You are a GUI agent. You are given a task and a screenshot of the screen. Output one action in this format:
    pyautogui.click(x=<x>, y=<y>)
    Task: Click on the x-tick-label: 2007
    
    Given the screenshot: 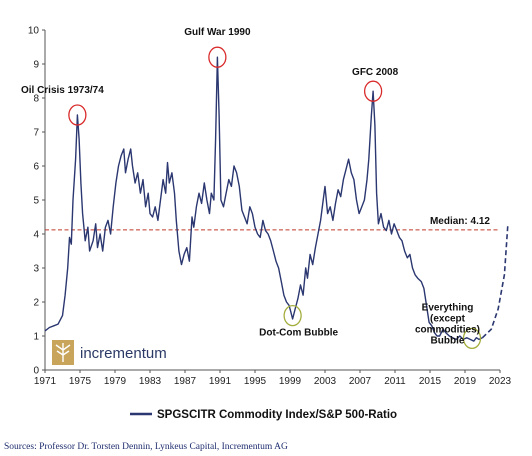 What is the action you would take?
    pyautogui.click(x=360, y=381)
    